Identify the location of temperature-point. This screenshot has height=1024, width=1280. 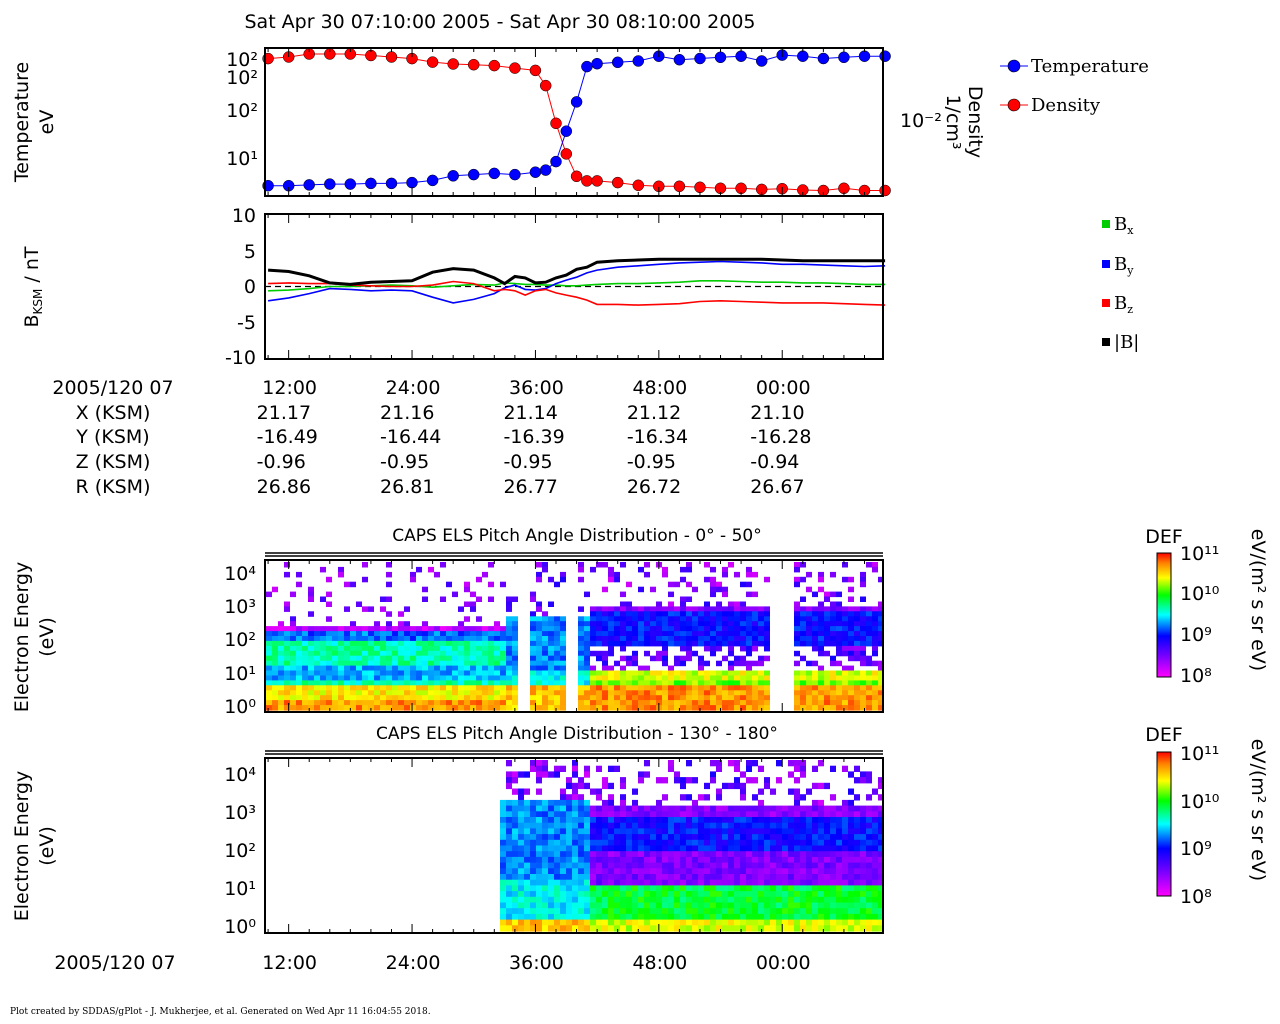
(330, 184).